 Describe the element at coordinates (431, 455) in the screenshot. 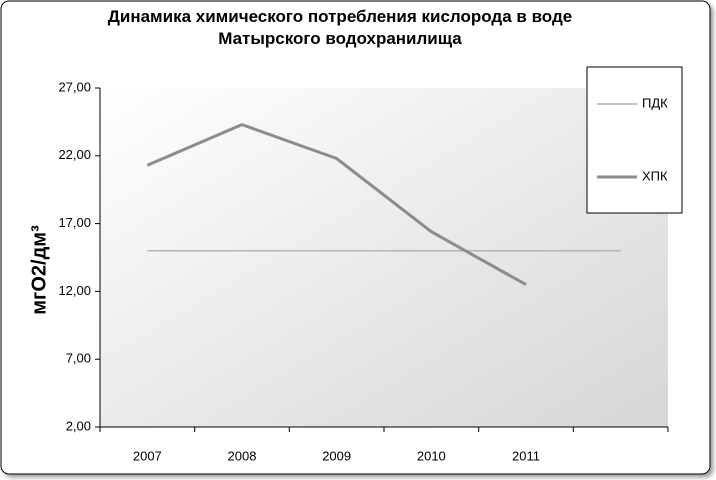

I see `x-tick-label: 2010` at that location.